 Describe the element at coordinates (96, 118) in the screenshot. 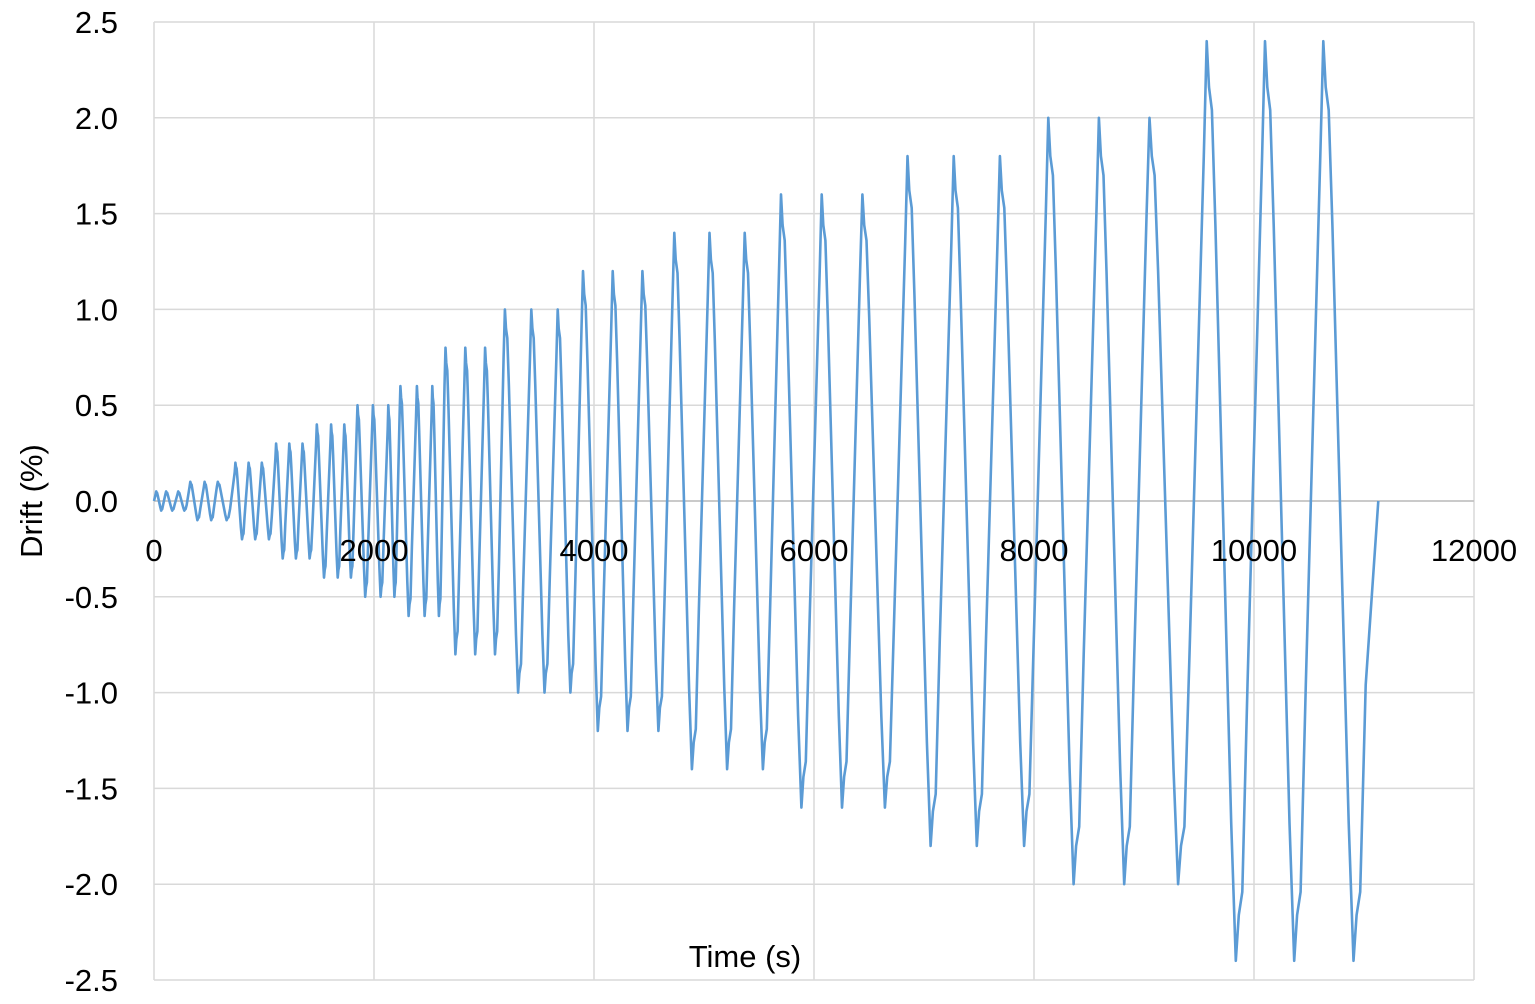

I see `y-tick-label: 2.0` at that location.